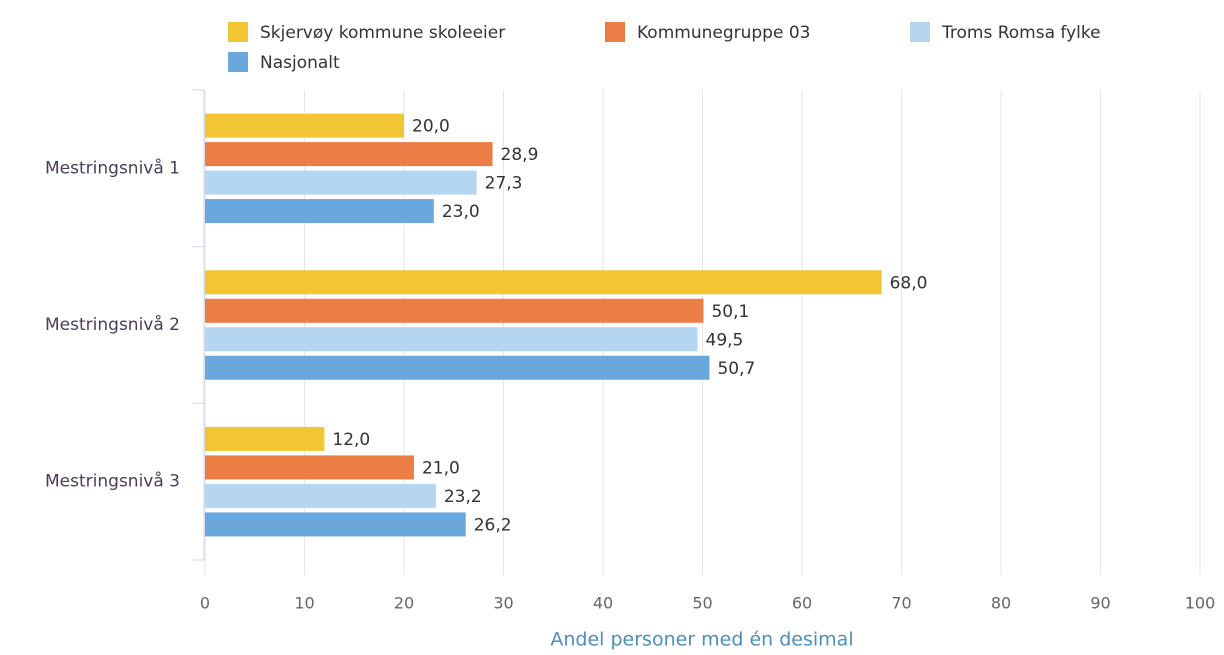  I want to click on x-tick-label: 60, so click(802, 603).